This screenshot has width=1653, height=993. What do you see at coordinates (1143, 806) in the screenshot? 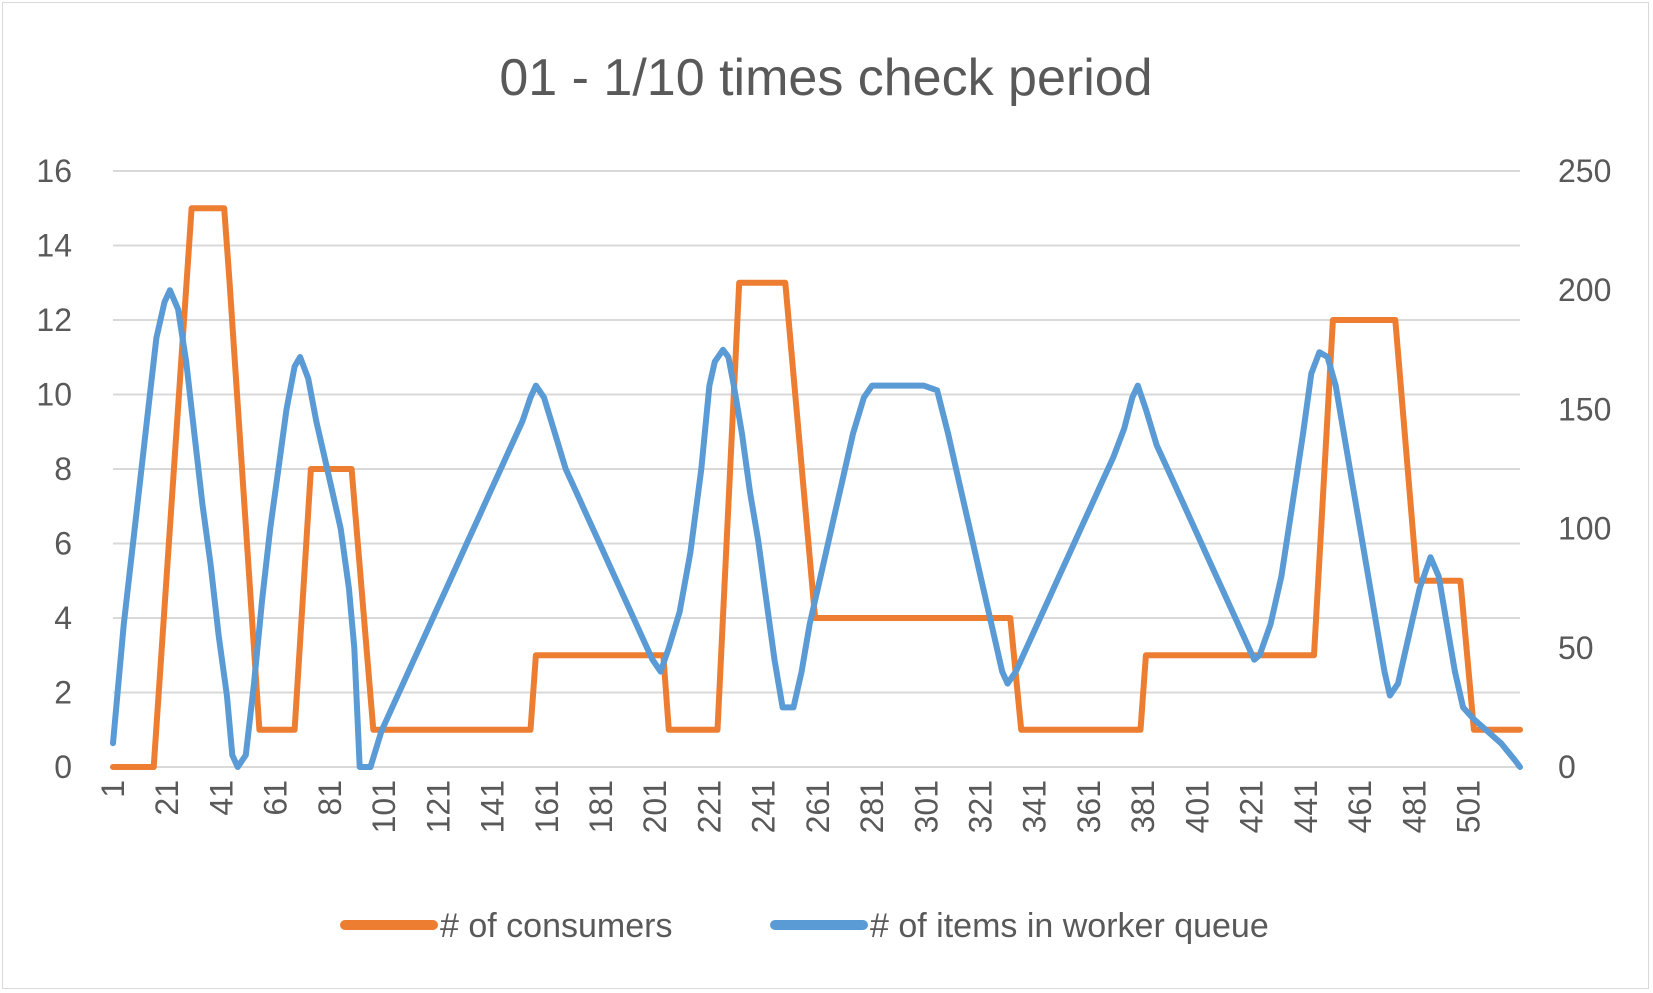
I see `x-tick-label: 381` at bounding box center [1143, 806].